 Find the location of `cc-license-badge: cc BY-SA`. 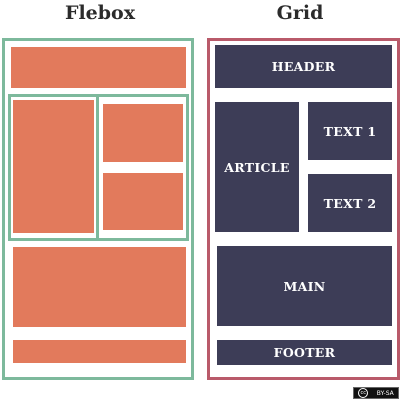

cc-license-badge: cc BY-SA is located at coordinates (376, 393).